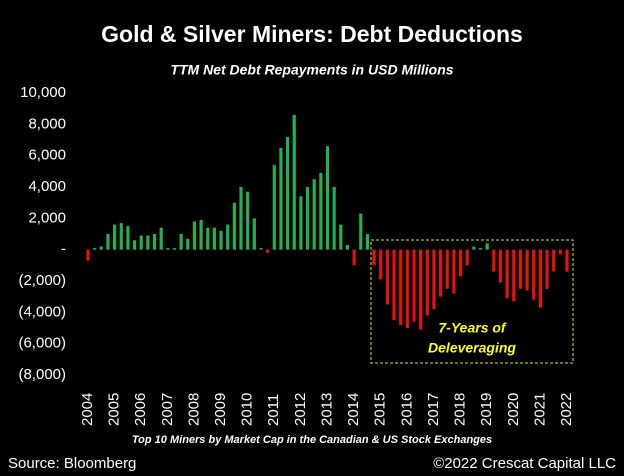 This screenshot has width=624, height=476. Describe the element at coordinates (87, 409) in the screenshot. I see `x-tick-label: 2004` at that location.